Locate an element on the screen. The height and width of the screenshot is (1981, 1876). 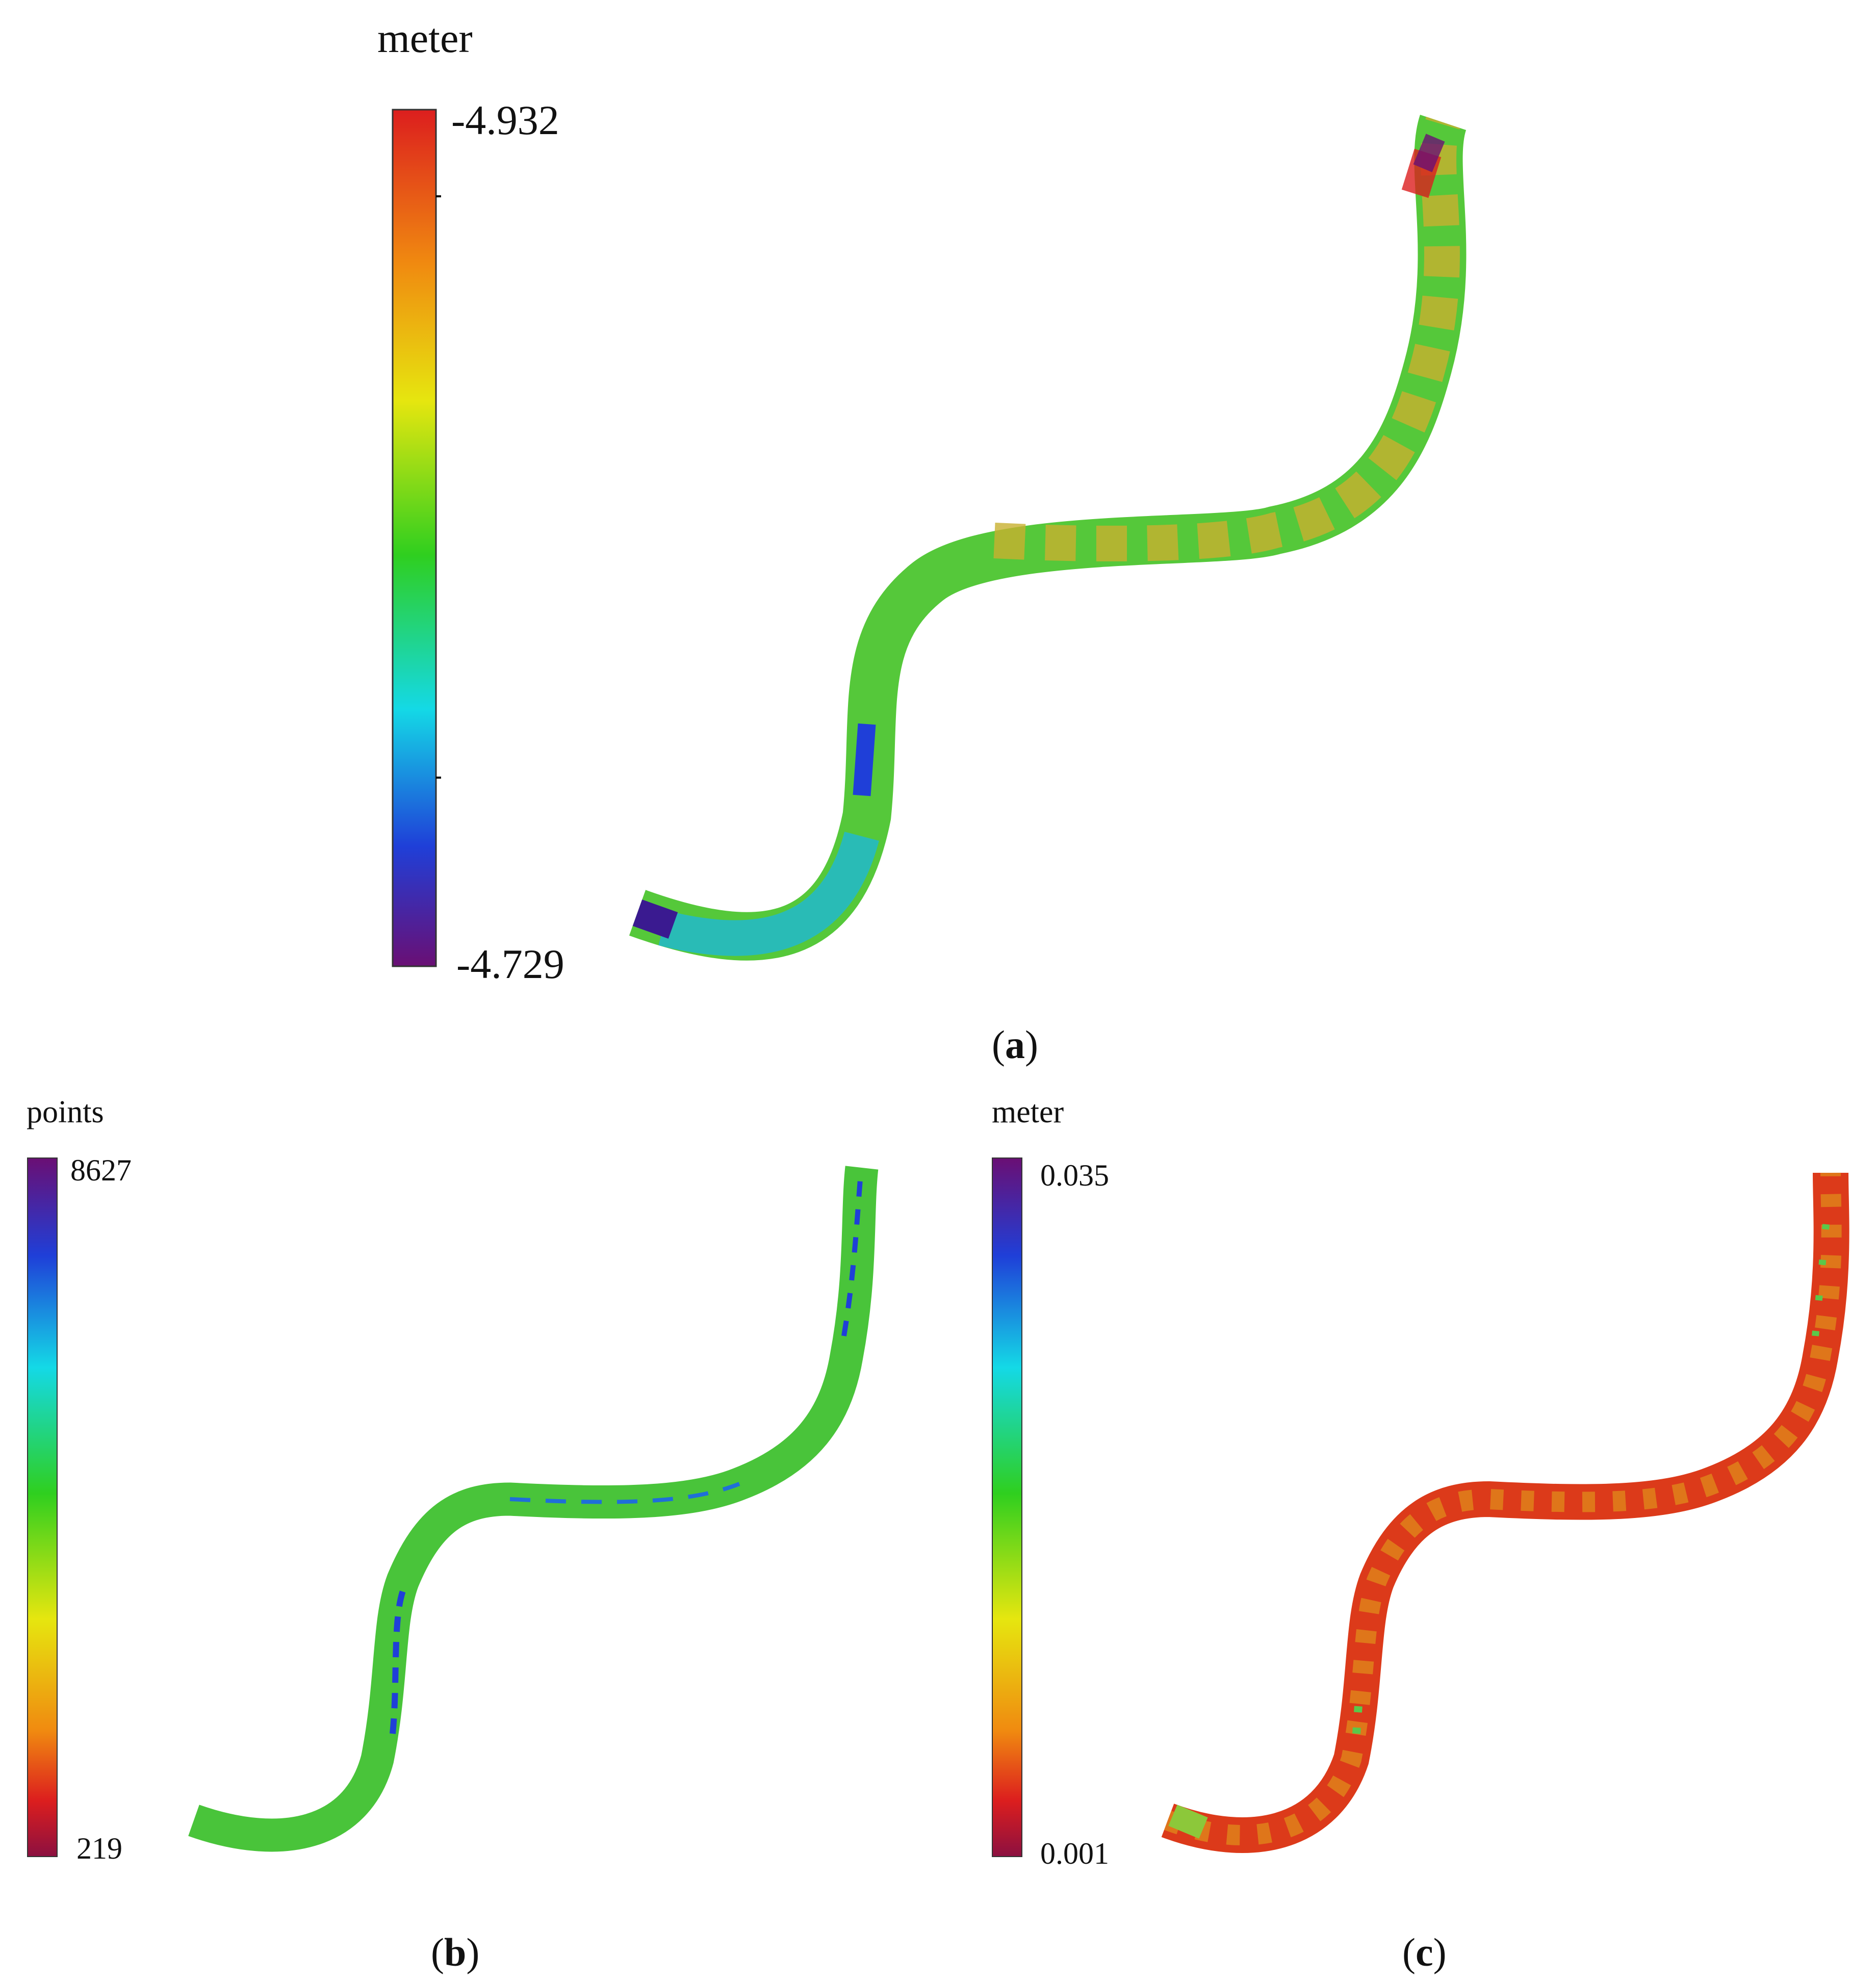
colorbar-b-unit: points is located at coordinates (65, 1112).